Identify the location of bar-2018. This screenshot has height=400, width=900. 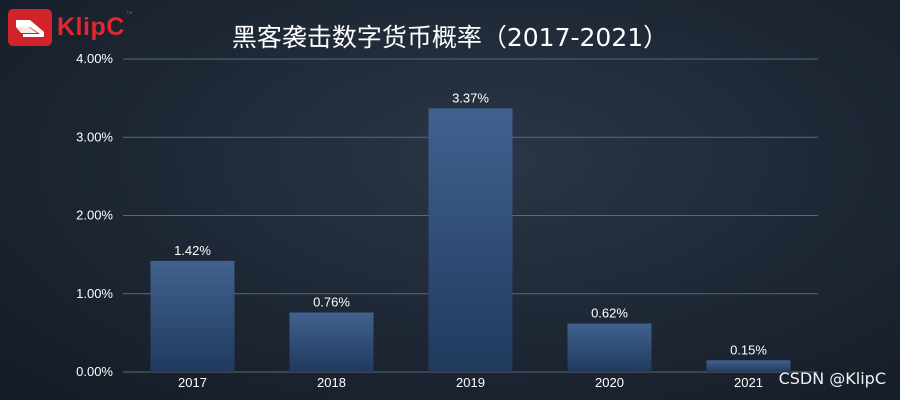
(331, 342).